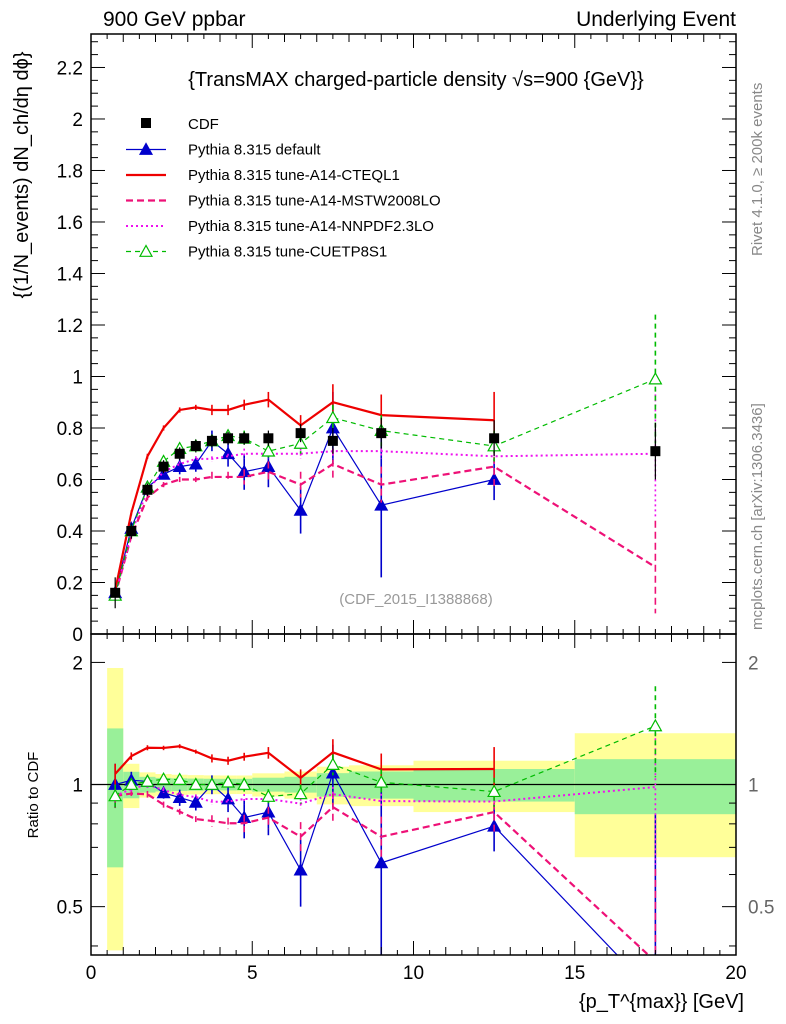 The width and height of the screenshot is (786, 1024). What do you see at coordinates (70, 326) in the screenshot?
I see `y-tick-label: 1.2` at bounding box center [70, 326].